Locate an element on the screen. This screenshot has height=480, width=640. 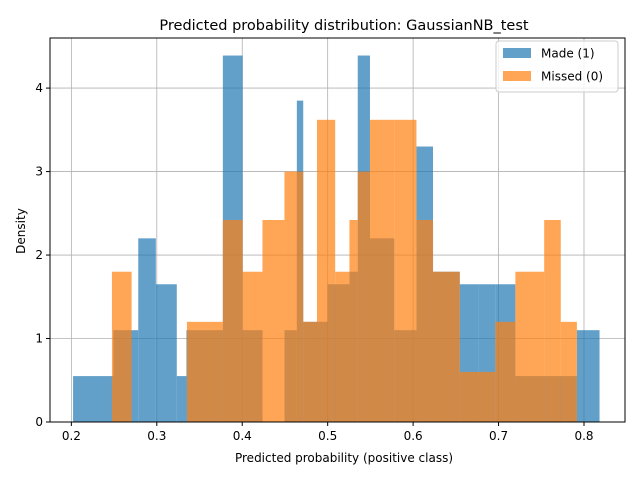
legend-label-missed: Missed (0) is located at coordinates (572, 77).